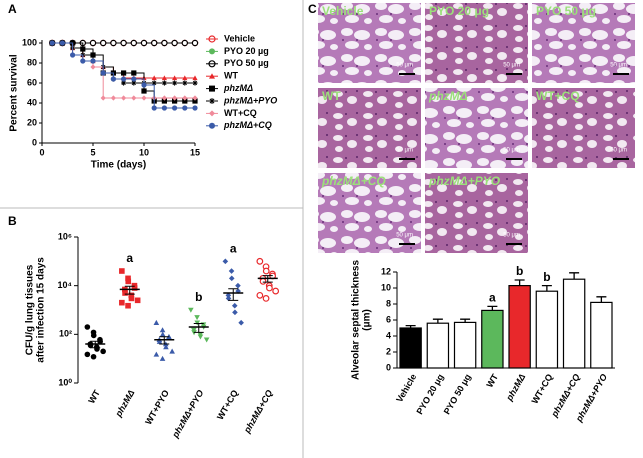 This screenshot has width=643, height=458. I want to click on y-axis-label: Alveolar septal thickness, so click(356, 320).